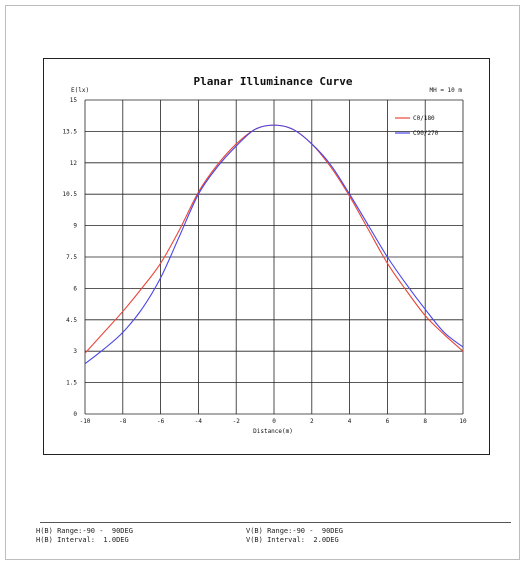 This screenshot has height=563, width=527. What do you see at coordinates (74, 163) in the screenshot?
I see `y-tick-label: 12` at bounding box center [74, 163].